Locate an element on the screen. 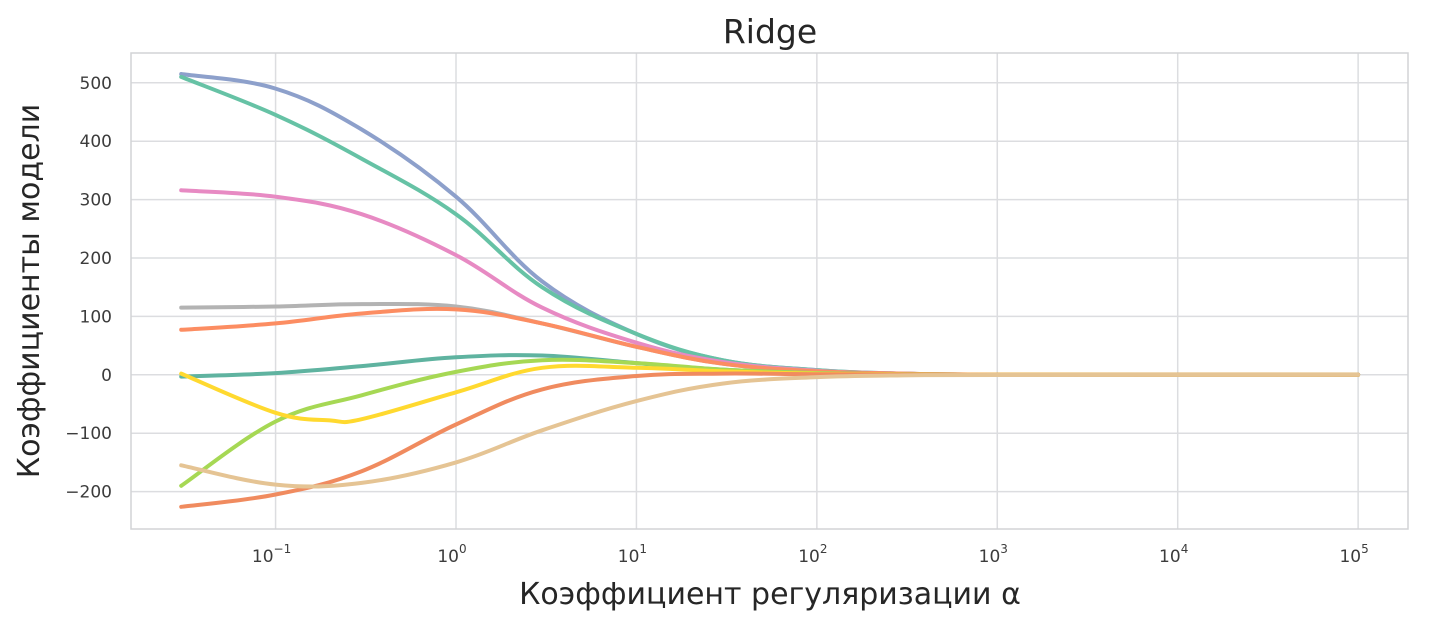  y-tick-label: −100 is located at coordinates (88, 434).